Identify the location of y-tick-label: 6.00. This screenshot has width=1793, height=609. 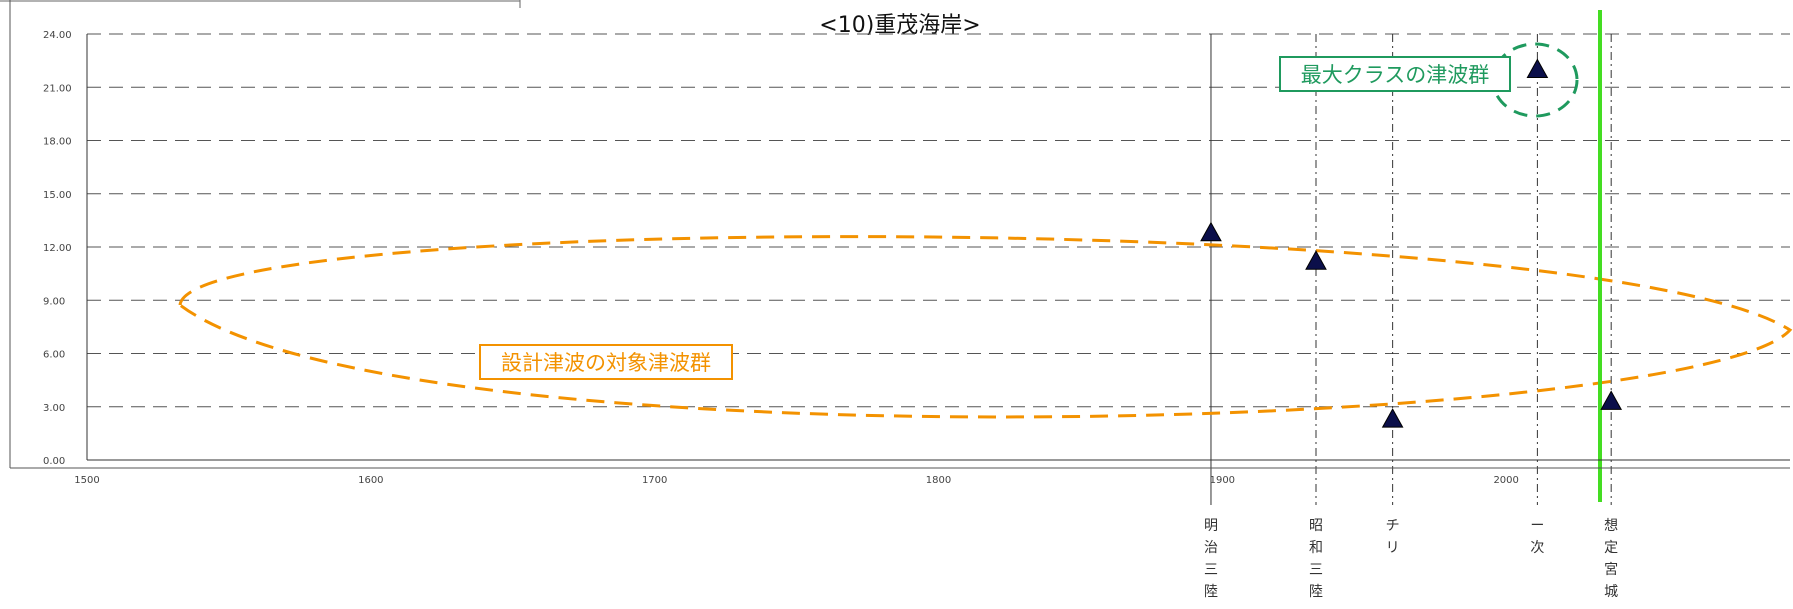
(54, 355).